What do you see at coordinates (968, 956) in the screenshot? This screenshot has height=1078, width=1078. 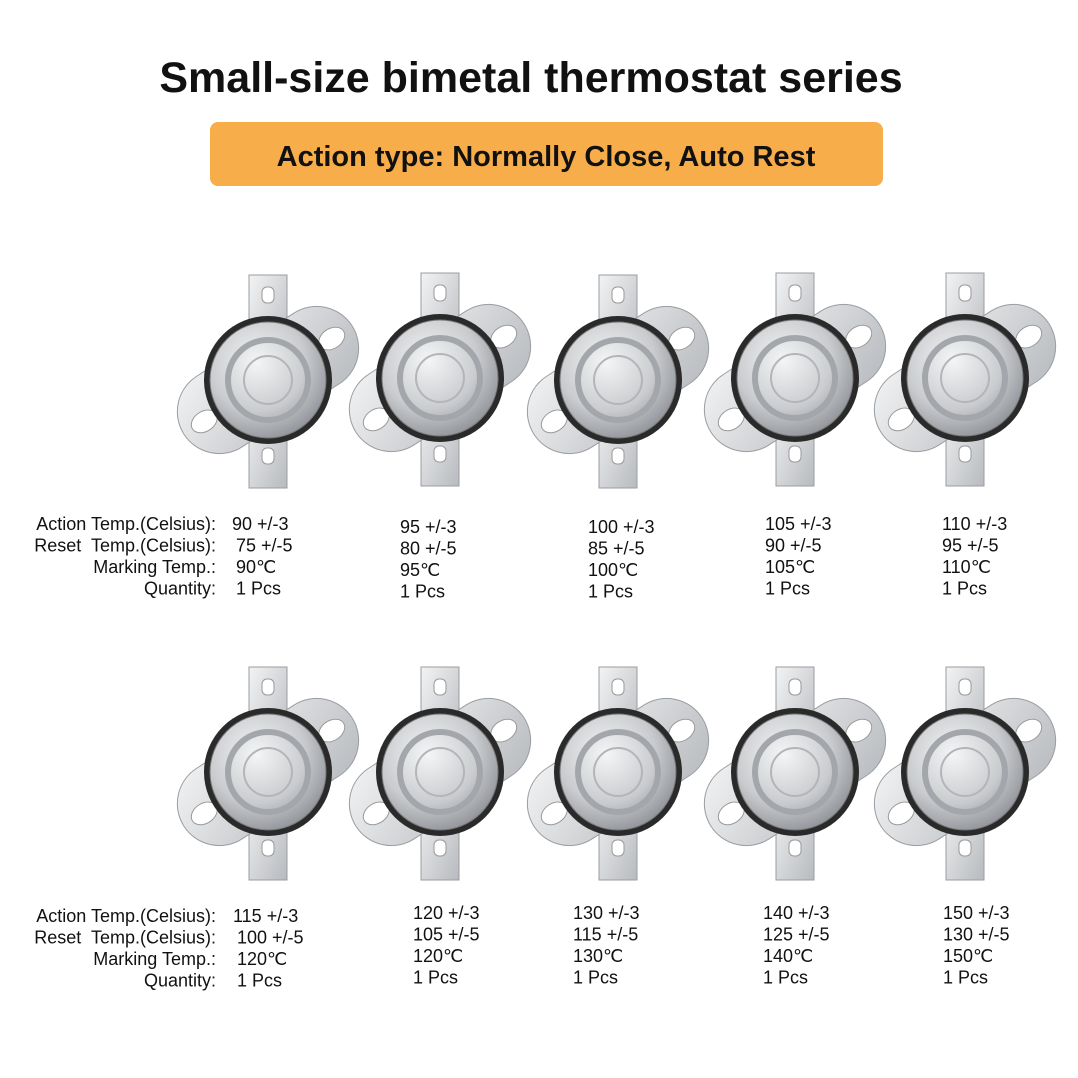 I see `spec-value: 150℃` at bounding box center [968, 956].